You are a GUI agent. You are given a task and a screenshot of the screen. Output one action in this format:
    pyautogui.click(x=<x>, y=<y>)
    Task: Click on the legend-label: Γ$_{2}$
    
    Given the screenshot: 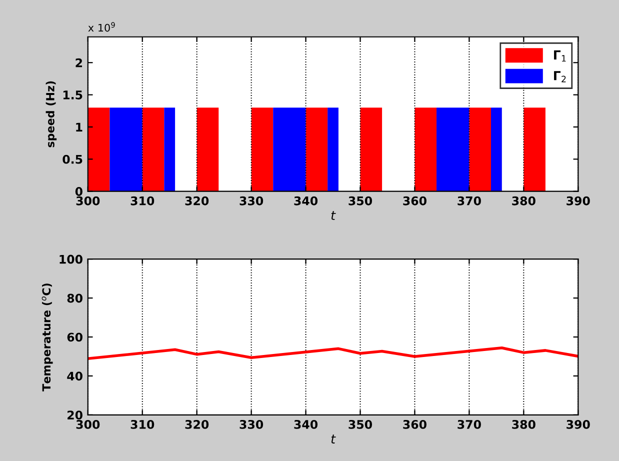 What is the action you would take?
    pyautogui.click(x=560, y=76)
    